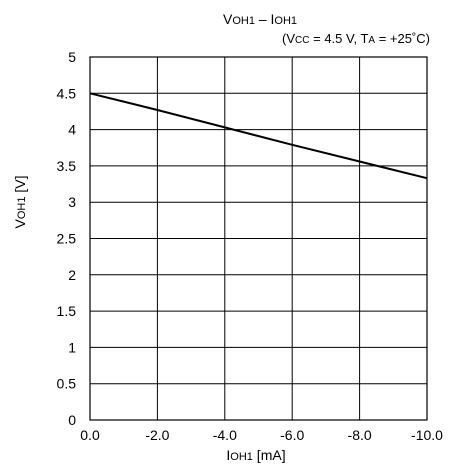 This screenshot has width=450, height=466. What do you see at coordinates (90, 435) in the screenshot?
I see `x-tick-label: 0.0` at bounding box center [90, 435].